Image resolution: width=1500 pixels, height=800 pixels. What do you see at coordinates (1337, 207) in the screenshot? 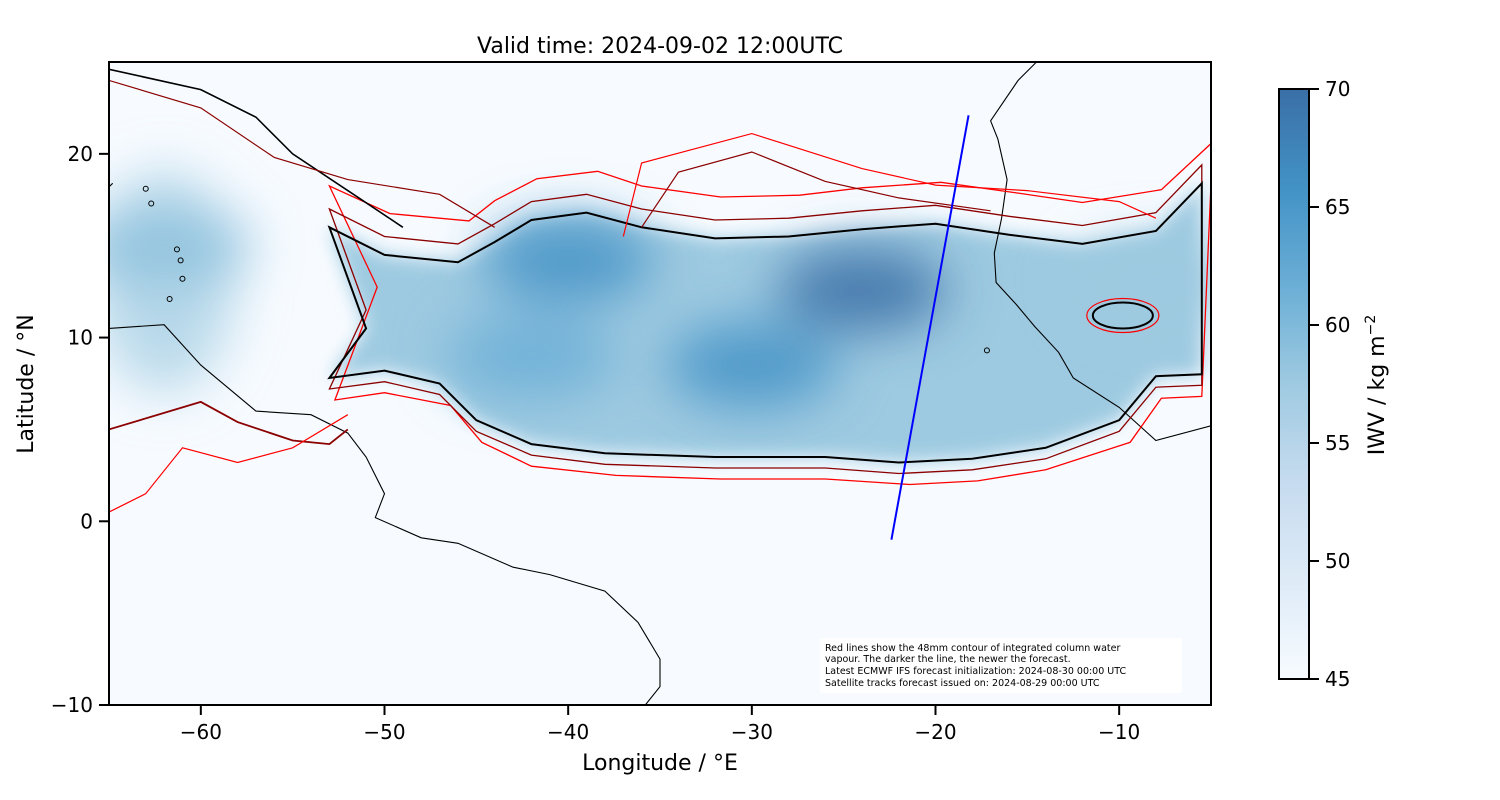
I see `colorbar-tick-label: 65` at bounding box center [1337, 207].